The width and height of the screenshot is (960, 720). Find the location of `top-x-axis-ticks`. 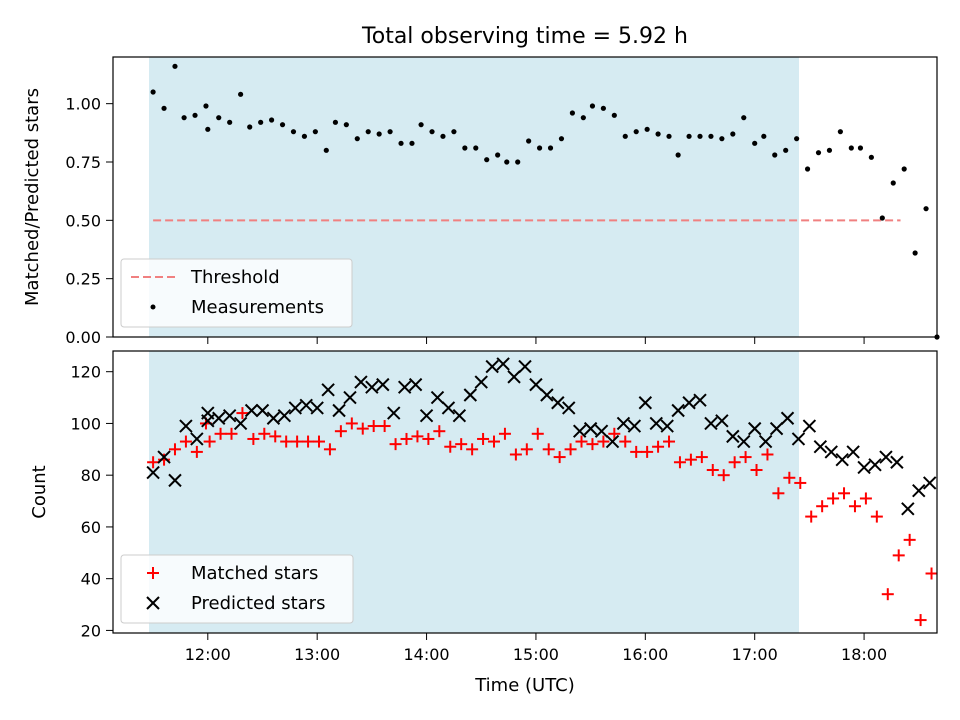

top-x-axis-ticks is located at coordinates (536, 340).